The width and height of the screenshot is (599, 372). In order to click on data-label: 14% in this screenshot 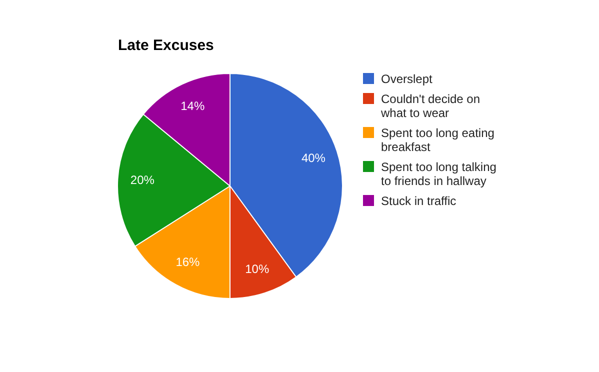, I will do `click(192, 105)`.